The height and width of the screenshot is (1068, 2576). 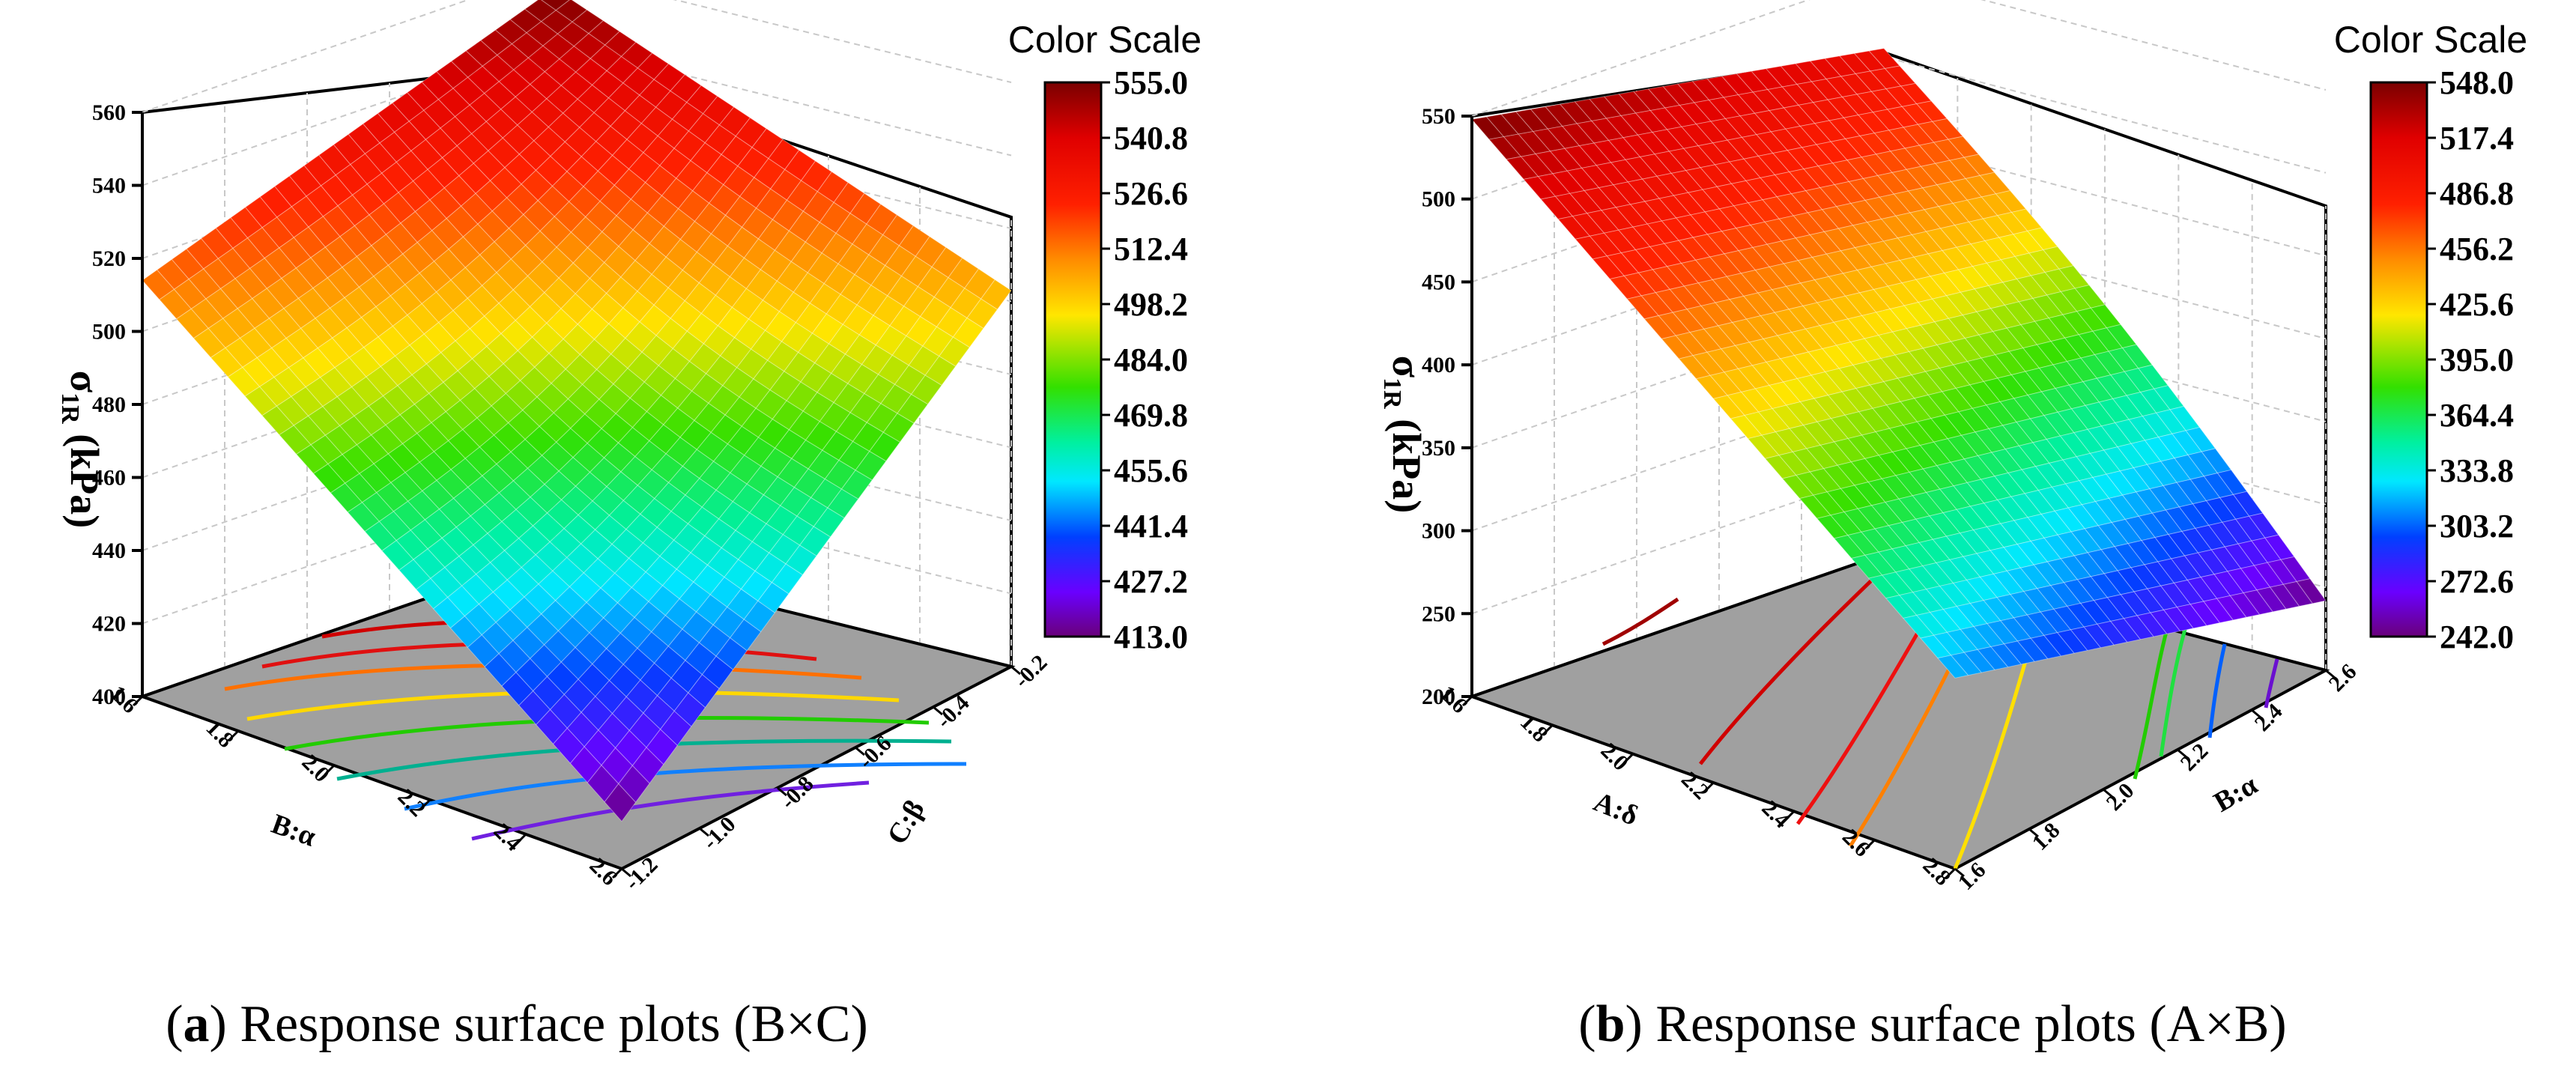 What do you see at coordinates (1151, 304) in the screenshot?
I see `colorbar-tick-label: 498.2` at bounding box center [1151, 304].